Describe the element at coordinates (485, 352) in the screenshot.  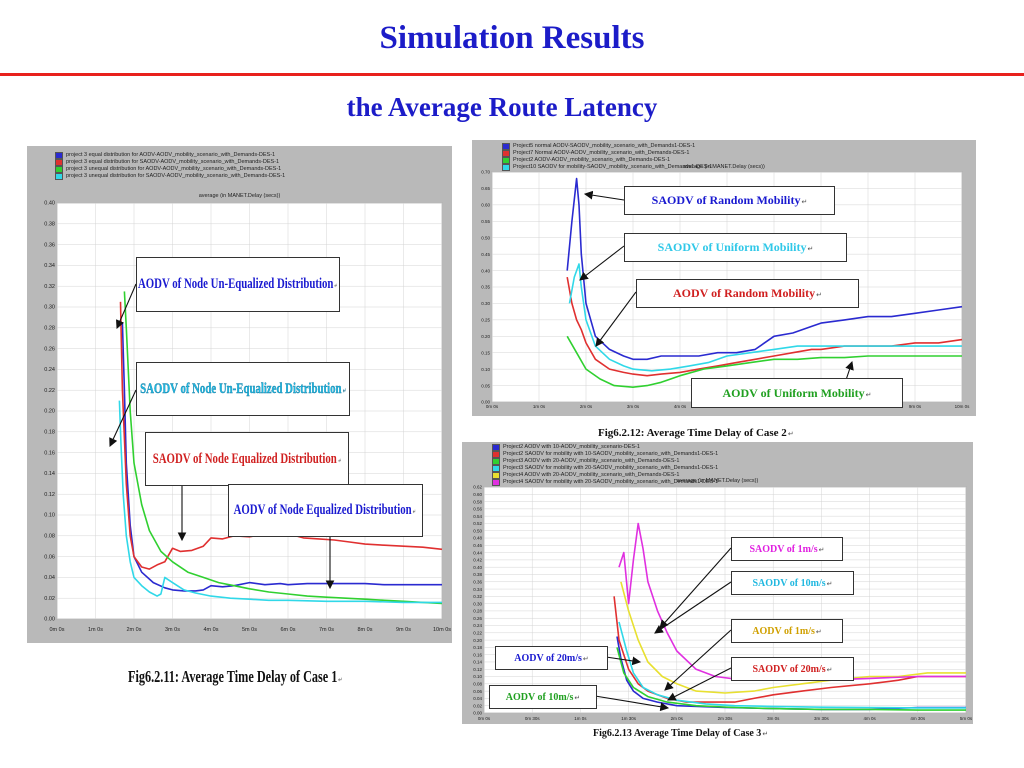
I see `y-tick-label: 0.15` at that location.